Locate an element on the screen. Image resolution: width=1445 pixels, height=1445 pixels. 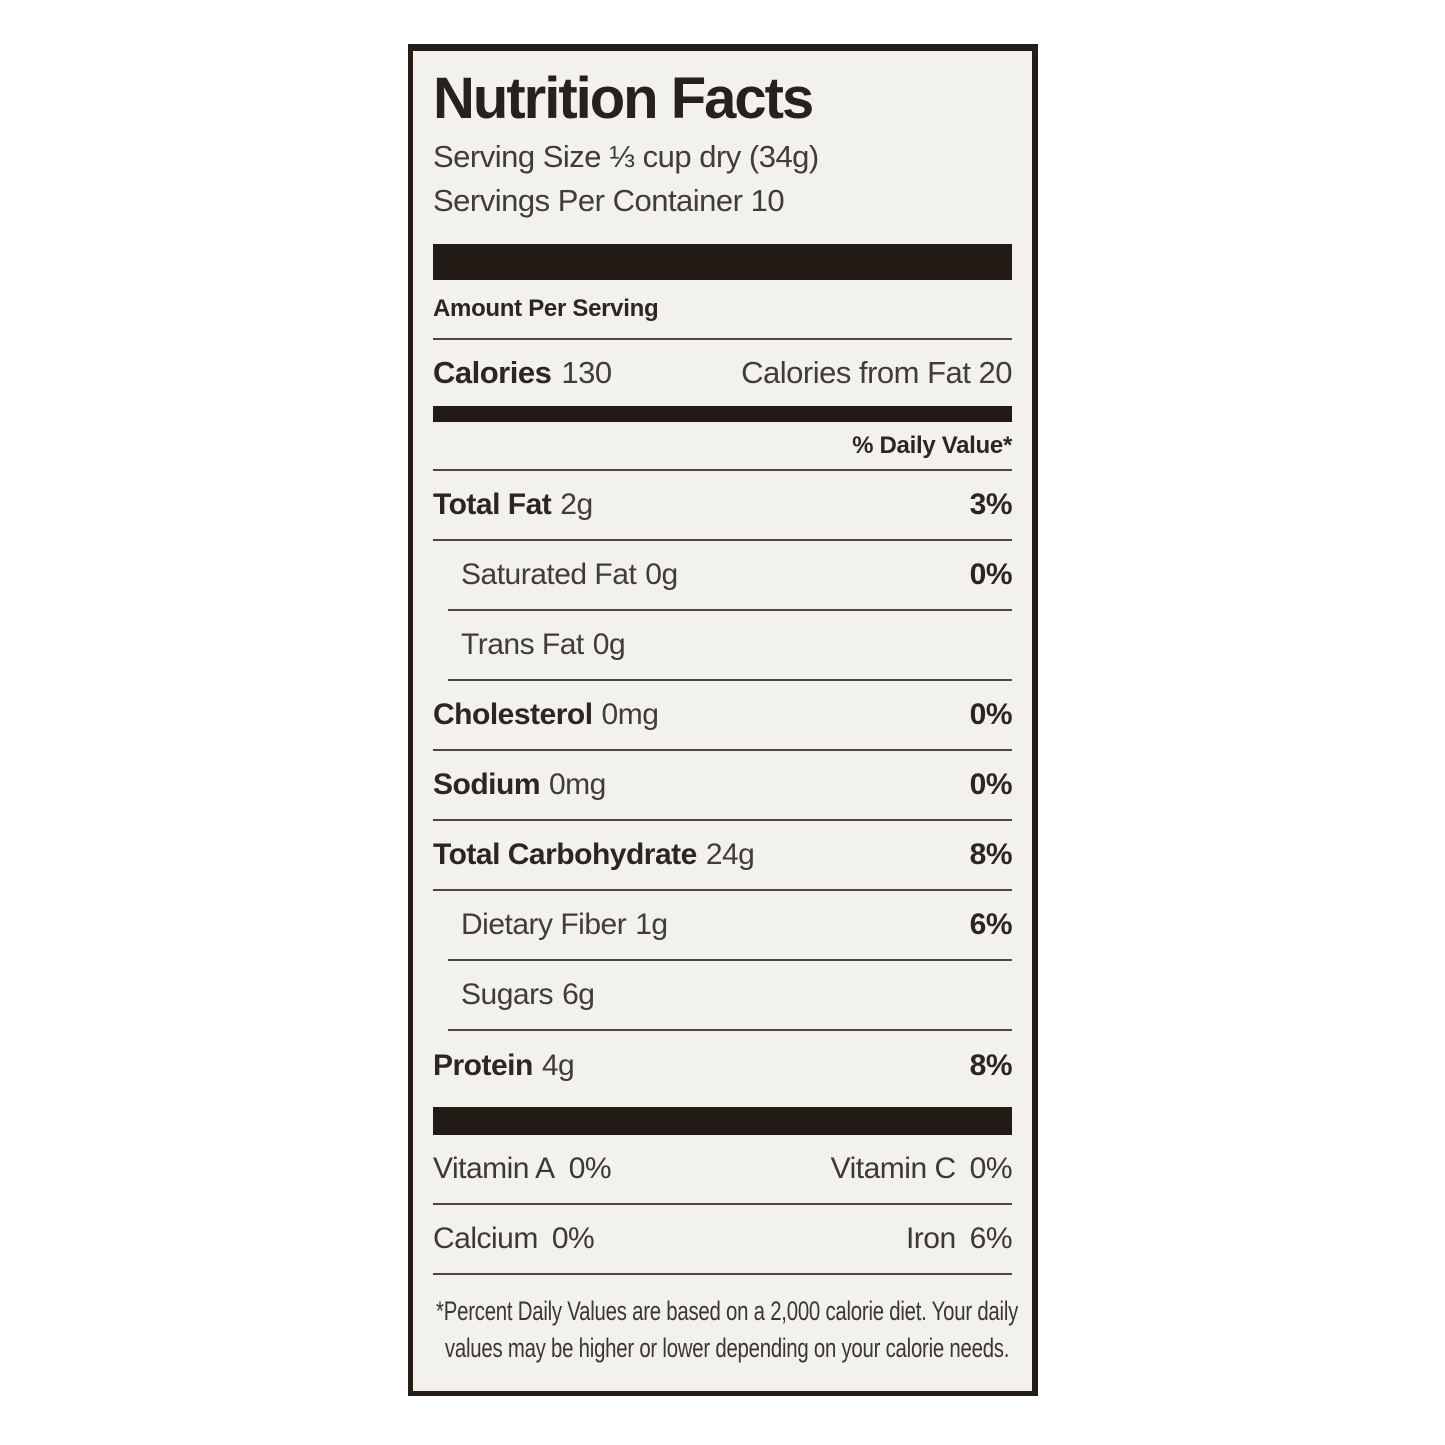
nutrient-pair: Protein 4g is located at coordinates (504, 1066).